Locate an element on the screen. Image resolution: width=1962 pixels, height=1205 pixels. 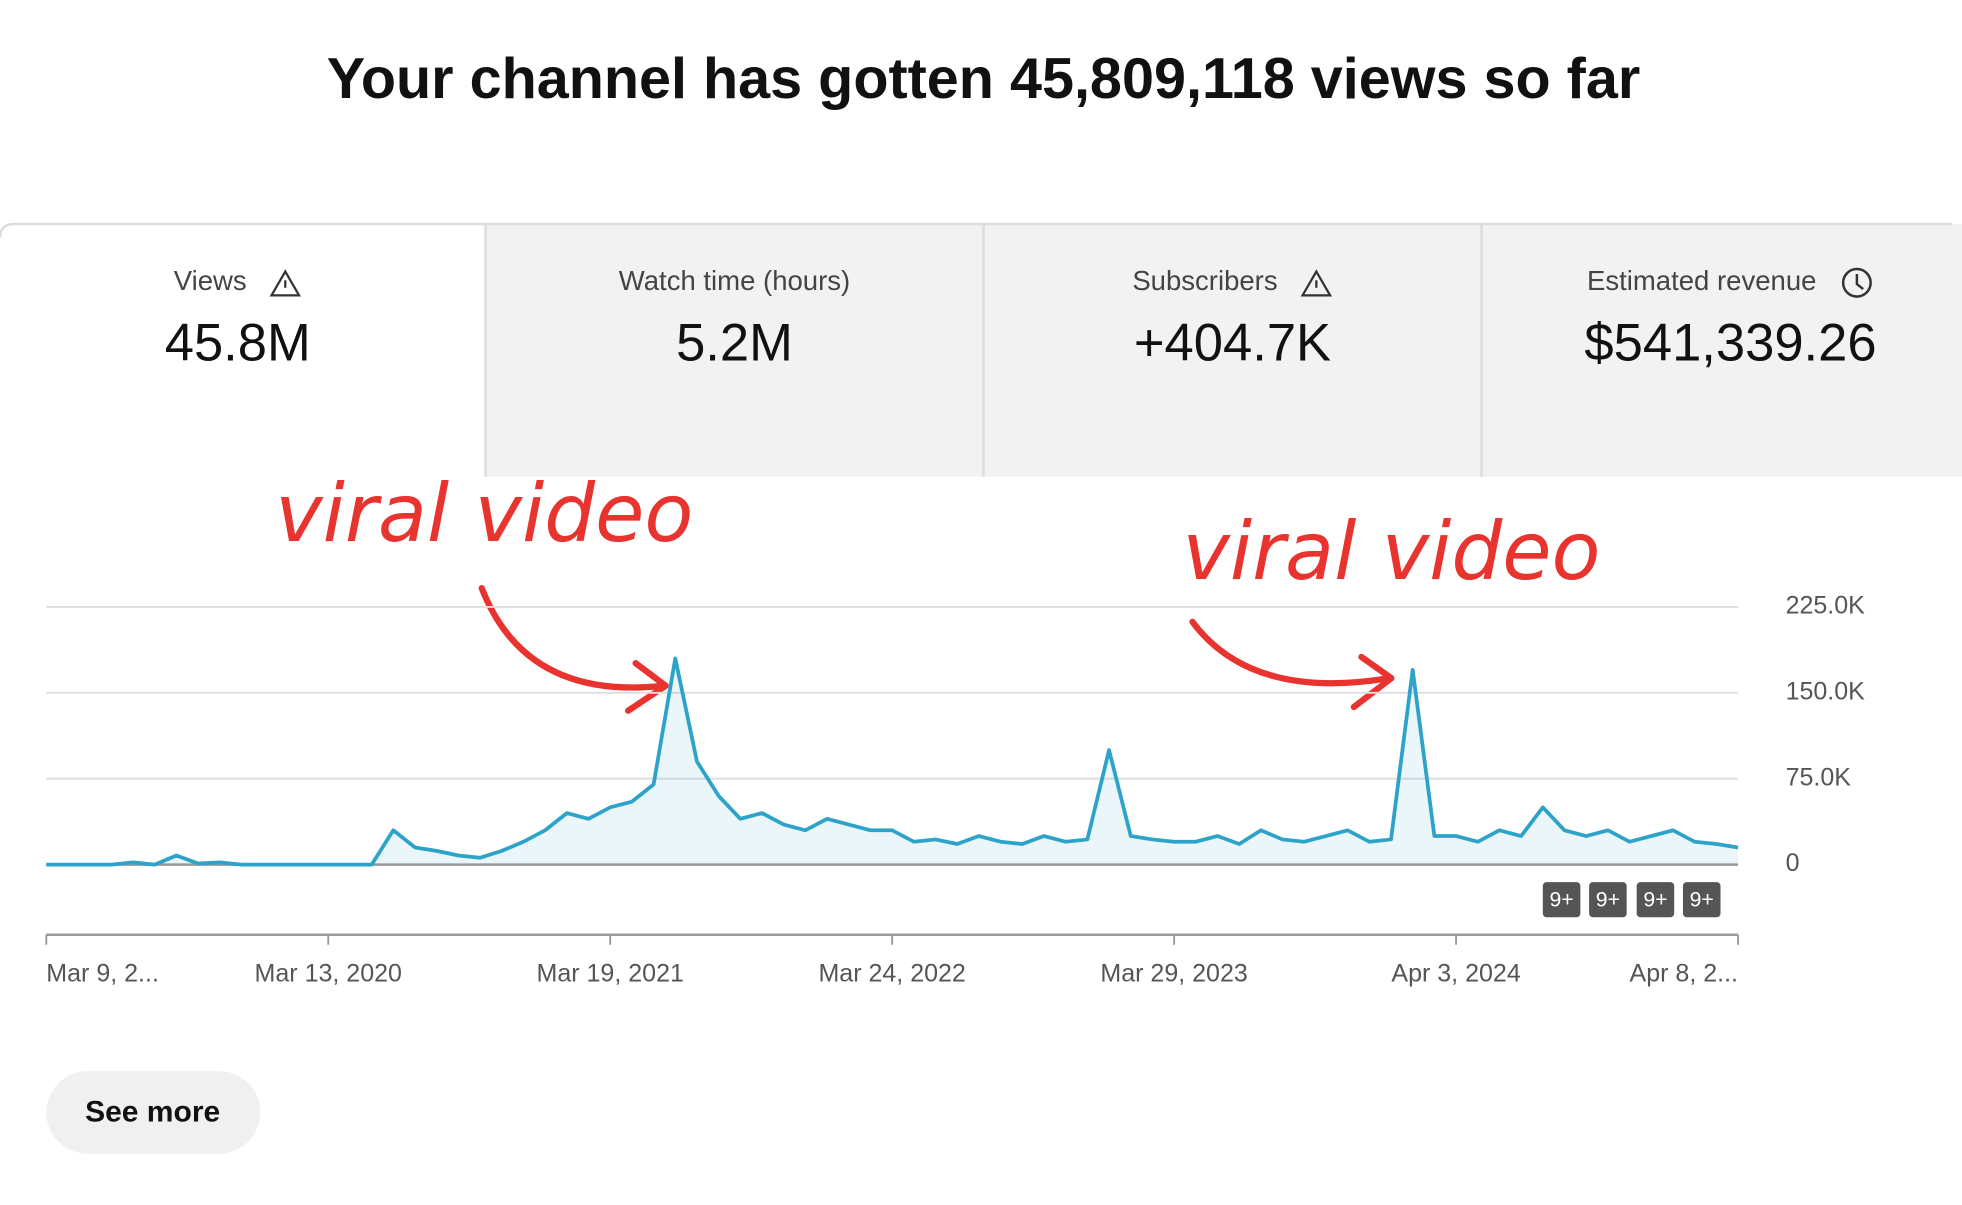
x-tick-label: Mar 19, 2021 is located at coordinates (609, 973).